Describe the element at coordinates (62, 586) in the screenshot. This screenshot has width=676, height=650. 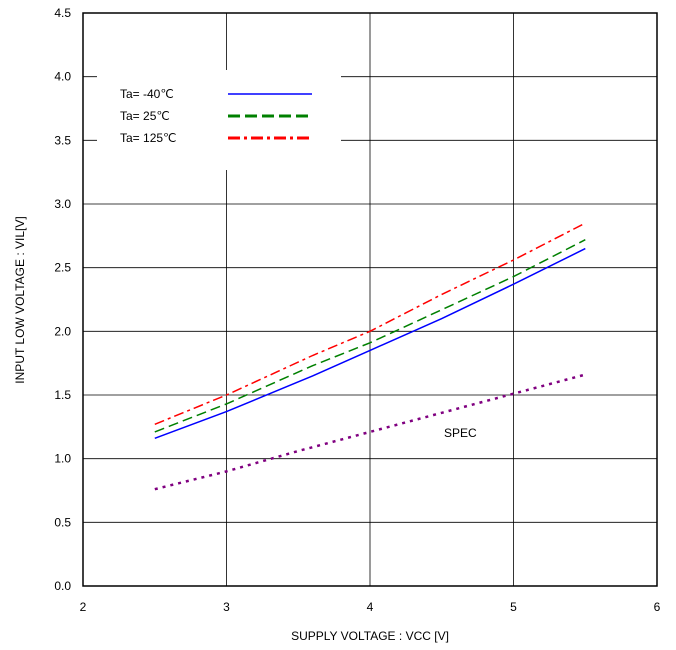
I see `y-tick-label: 0.0` at that location.